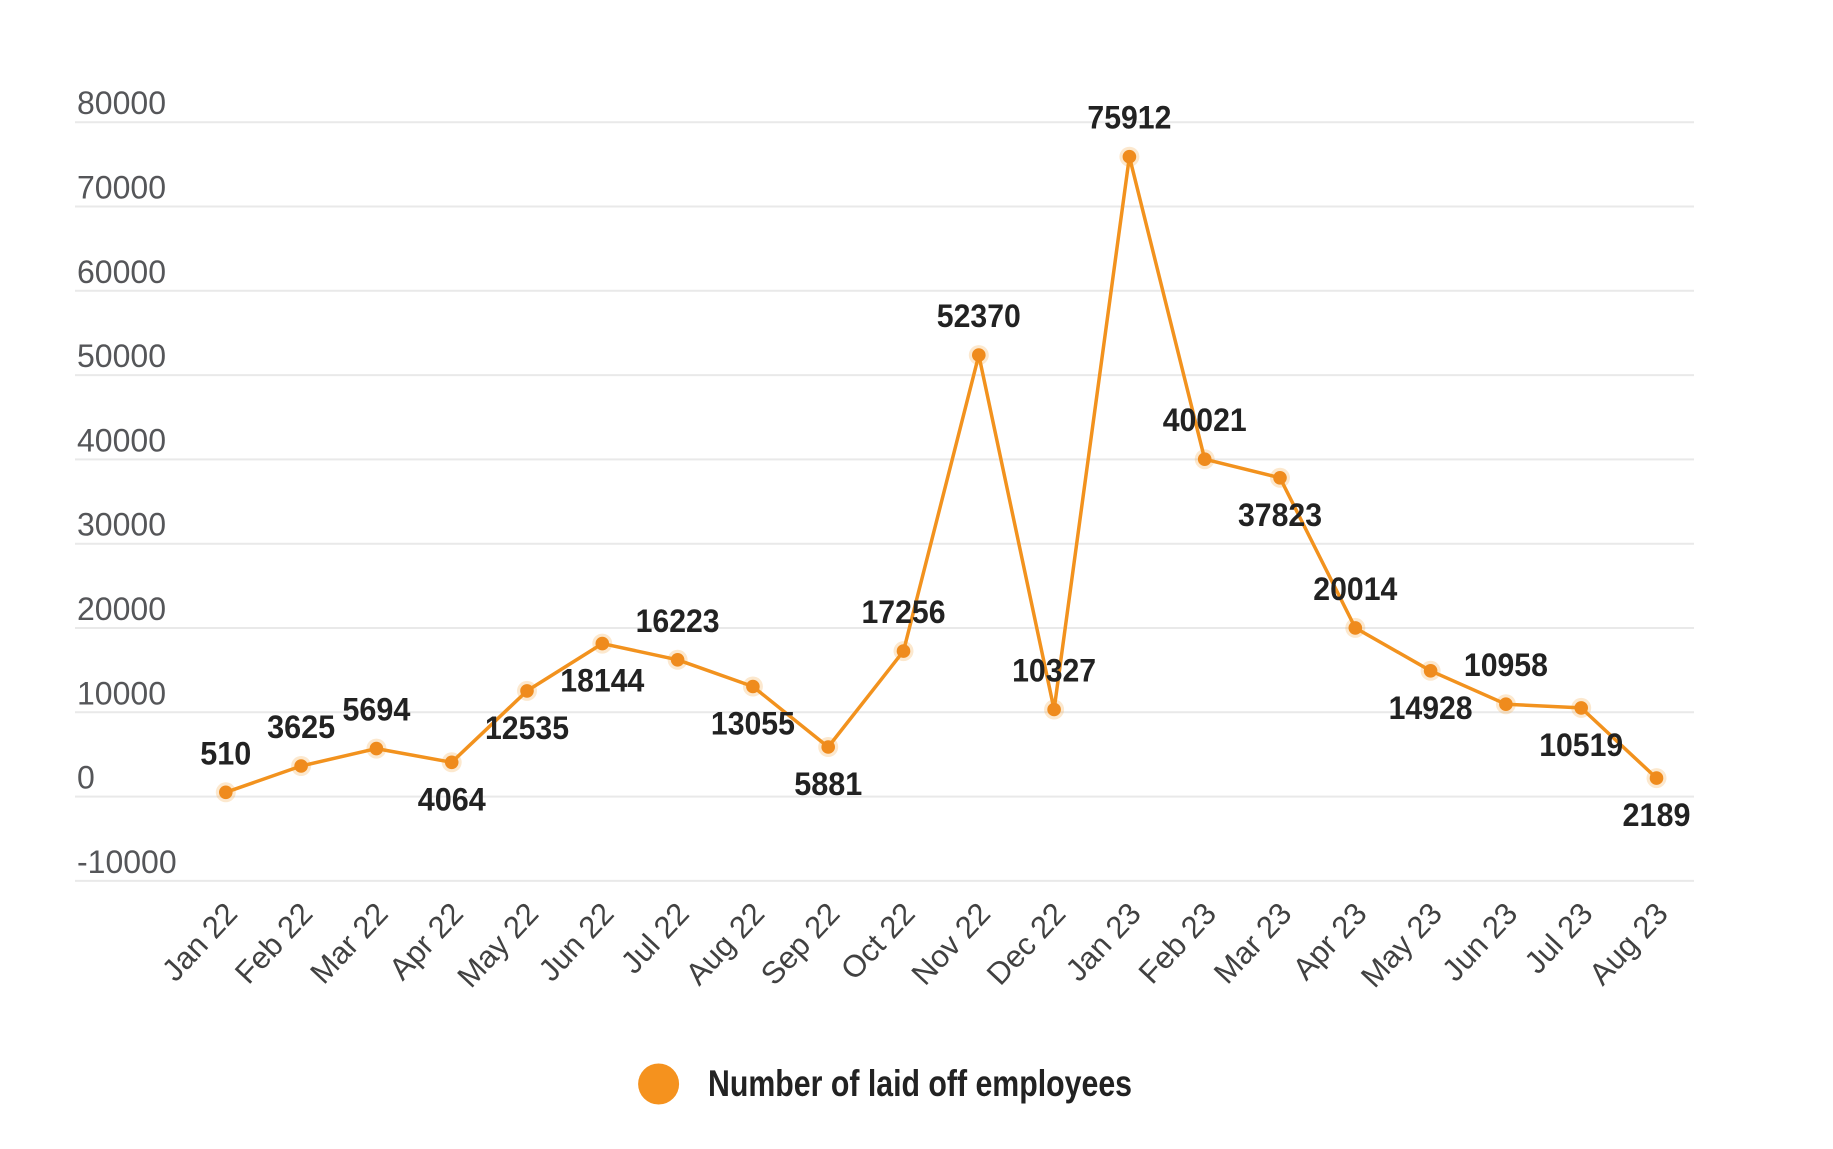 Image resolution: width=1833 pixels, height=1149 pixels. Describe the element at coordinates (1431, 708) in the screenshot. I see `svg-text: 14928` at that location.